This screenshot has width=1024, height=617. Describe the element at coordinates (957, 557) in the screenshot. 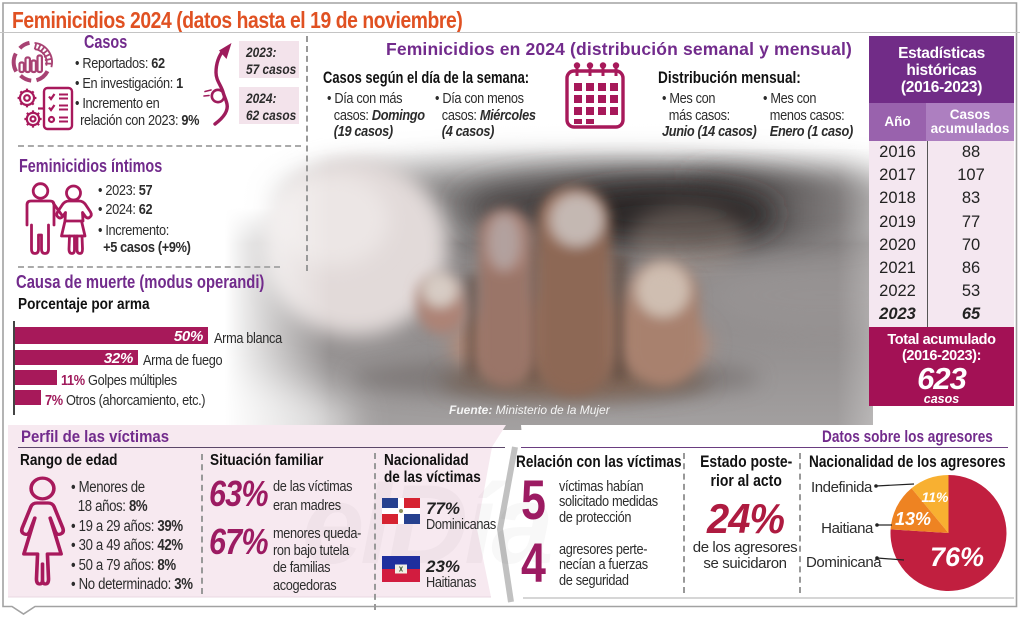

I see `svg-text: 76%` at that location.